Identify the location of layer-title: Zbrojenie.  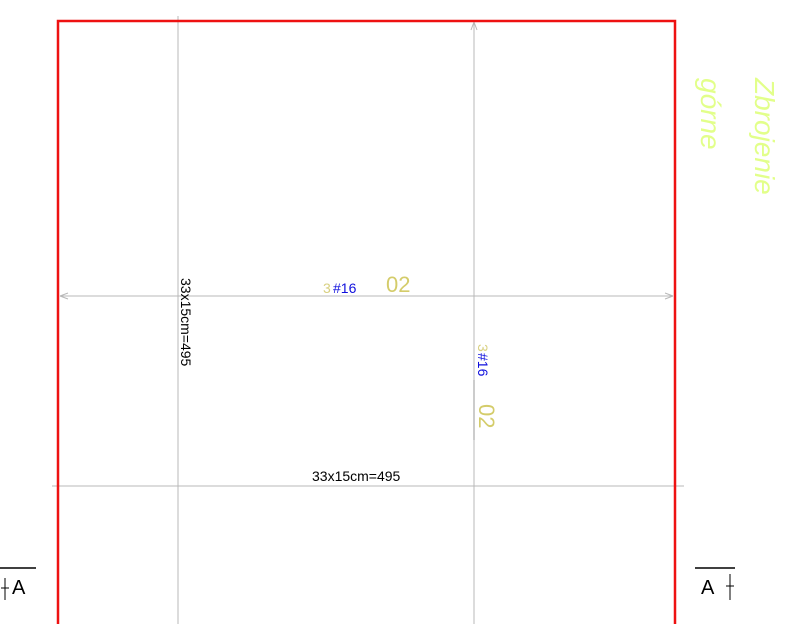
(764, 136).